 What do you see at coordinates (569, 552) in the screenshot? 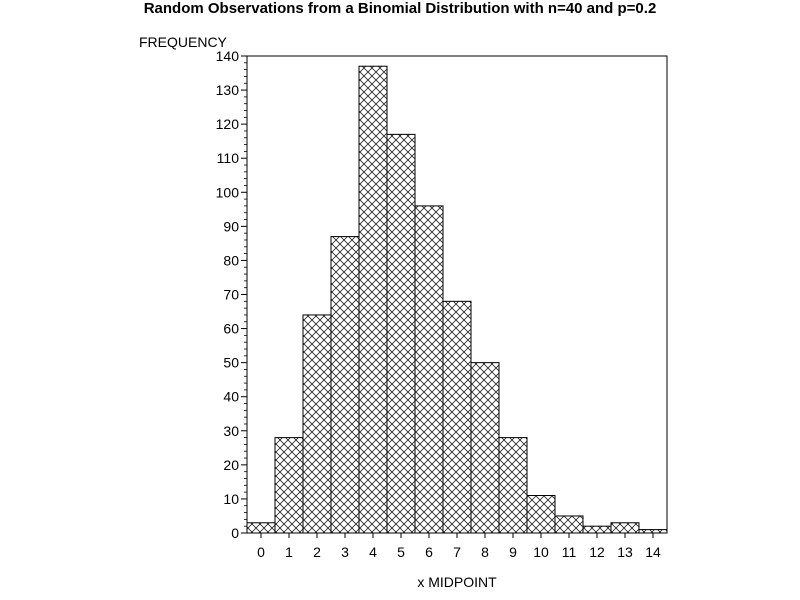
I see `x-tick-label: 11` at bounding box center [569, 552].